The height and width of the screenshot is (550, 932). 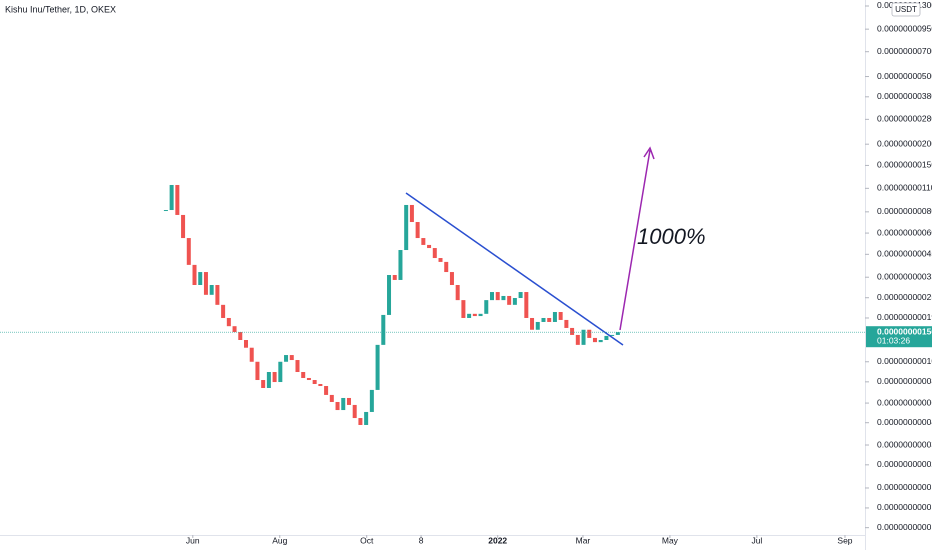 I want to click on y-tick-label: 0.0000000002500, so click(x=904, y=297).